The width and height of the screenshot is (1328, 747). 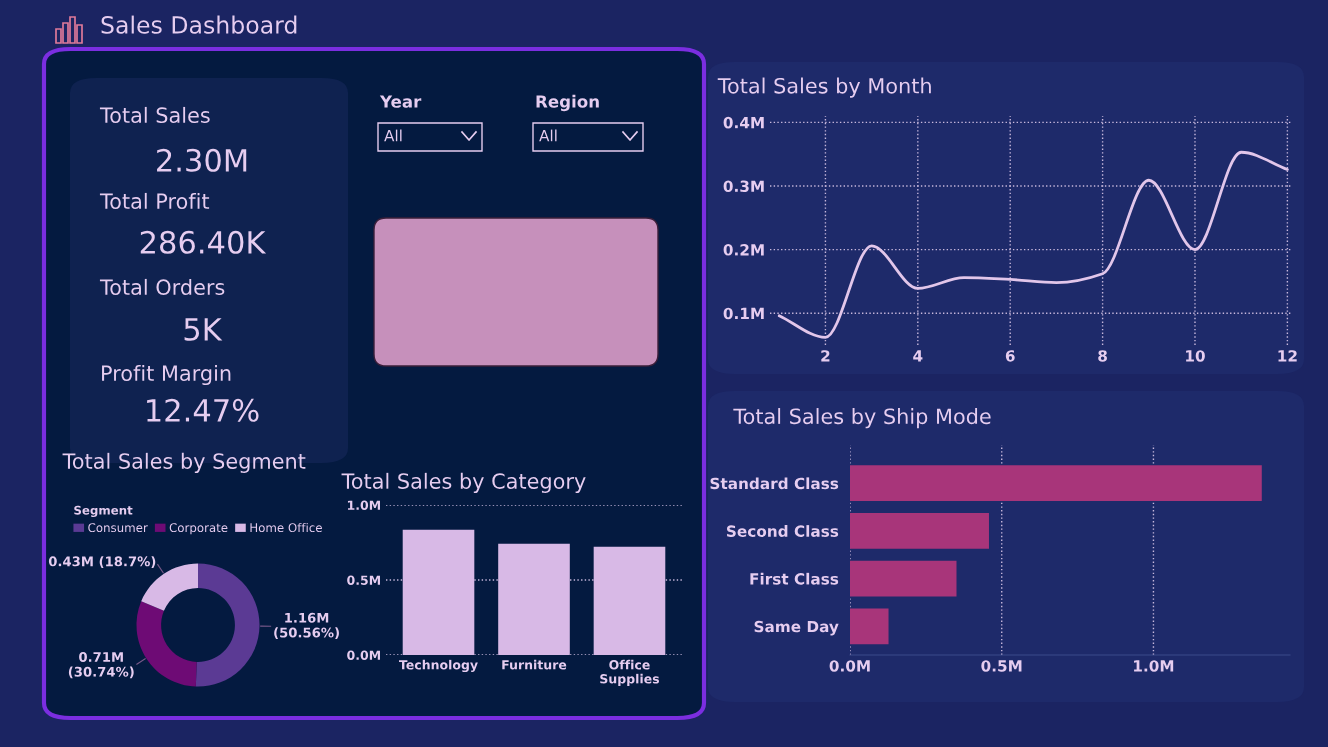 I want to click on text: Sales Dashboard, so click(x=199, y=24).